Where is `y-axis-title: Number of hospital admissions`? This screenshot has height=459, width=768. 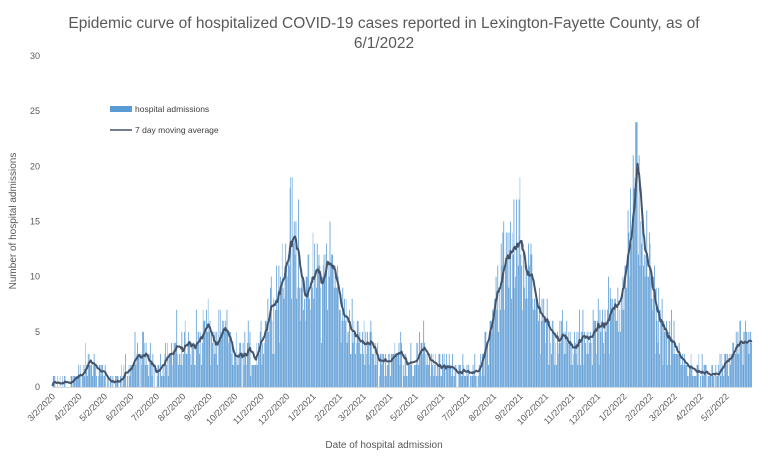
y-axis-title: Number of hospital admissions is located at coordinates (13, 221).